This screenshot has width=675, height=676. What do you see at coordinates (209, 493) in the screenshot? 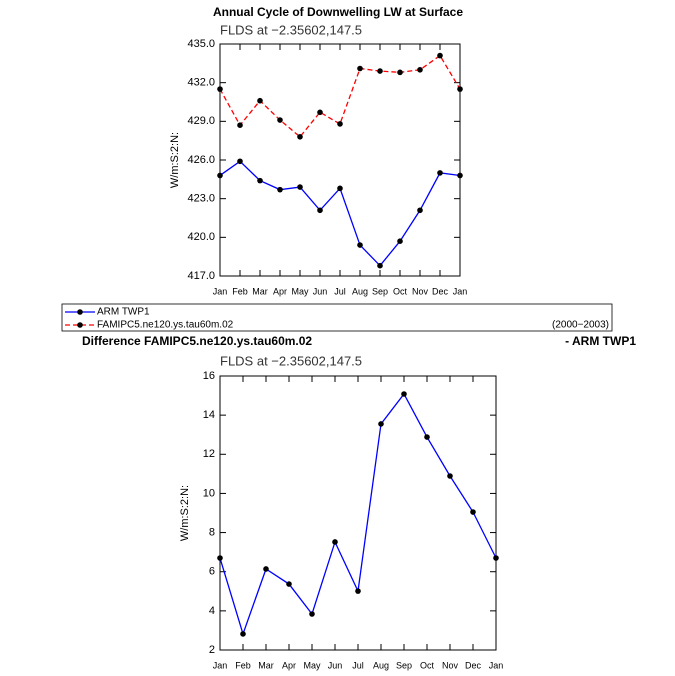
I see `y-tick-label: 10` at bounding box center [209, 493].